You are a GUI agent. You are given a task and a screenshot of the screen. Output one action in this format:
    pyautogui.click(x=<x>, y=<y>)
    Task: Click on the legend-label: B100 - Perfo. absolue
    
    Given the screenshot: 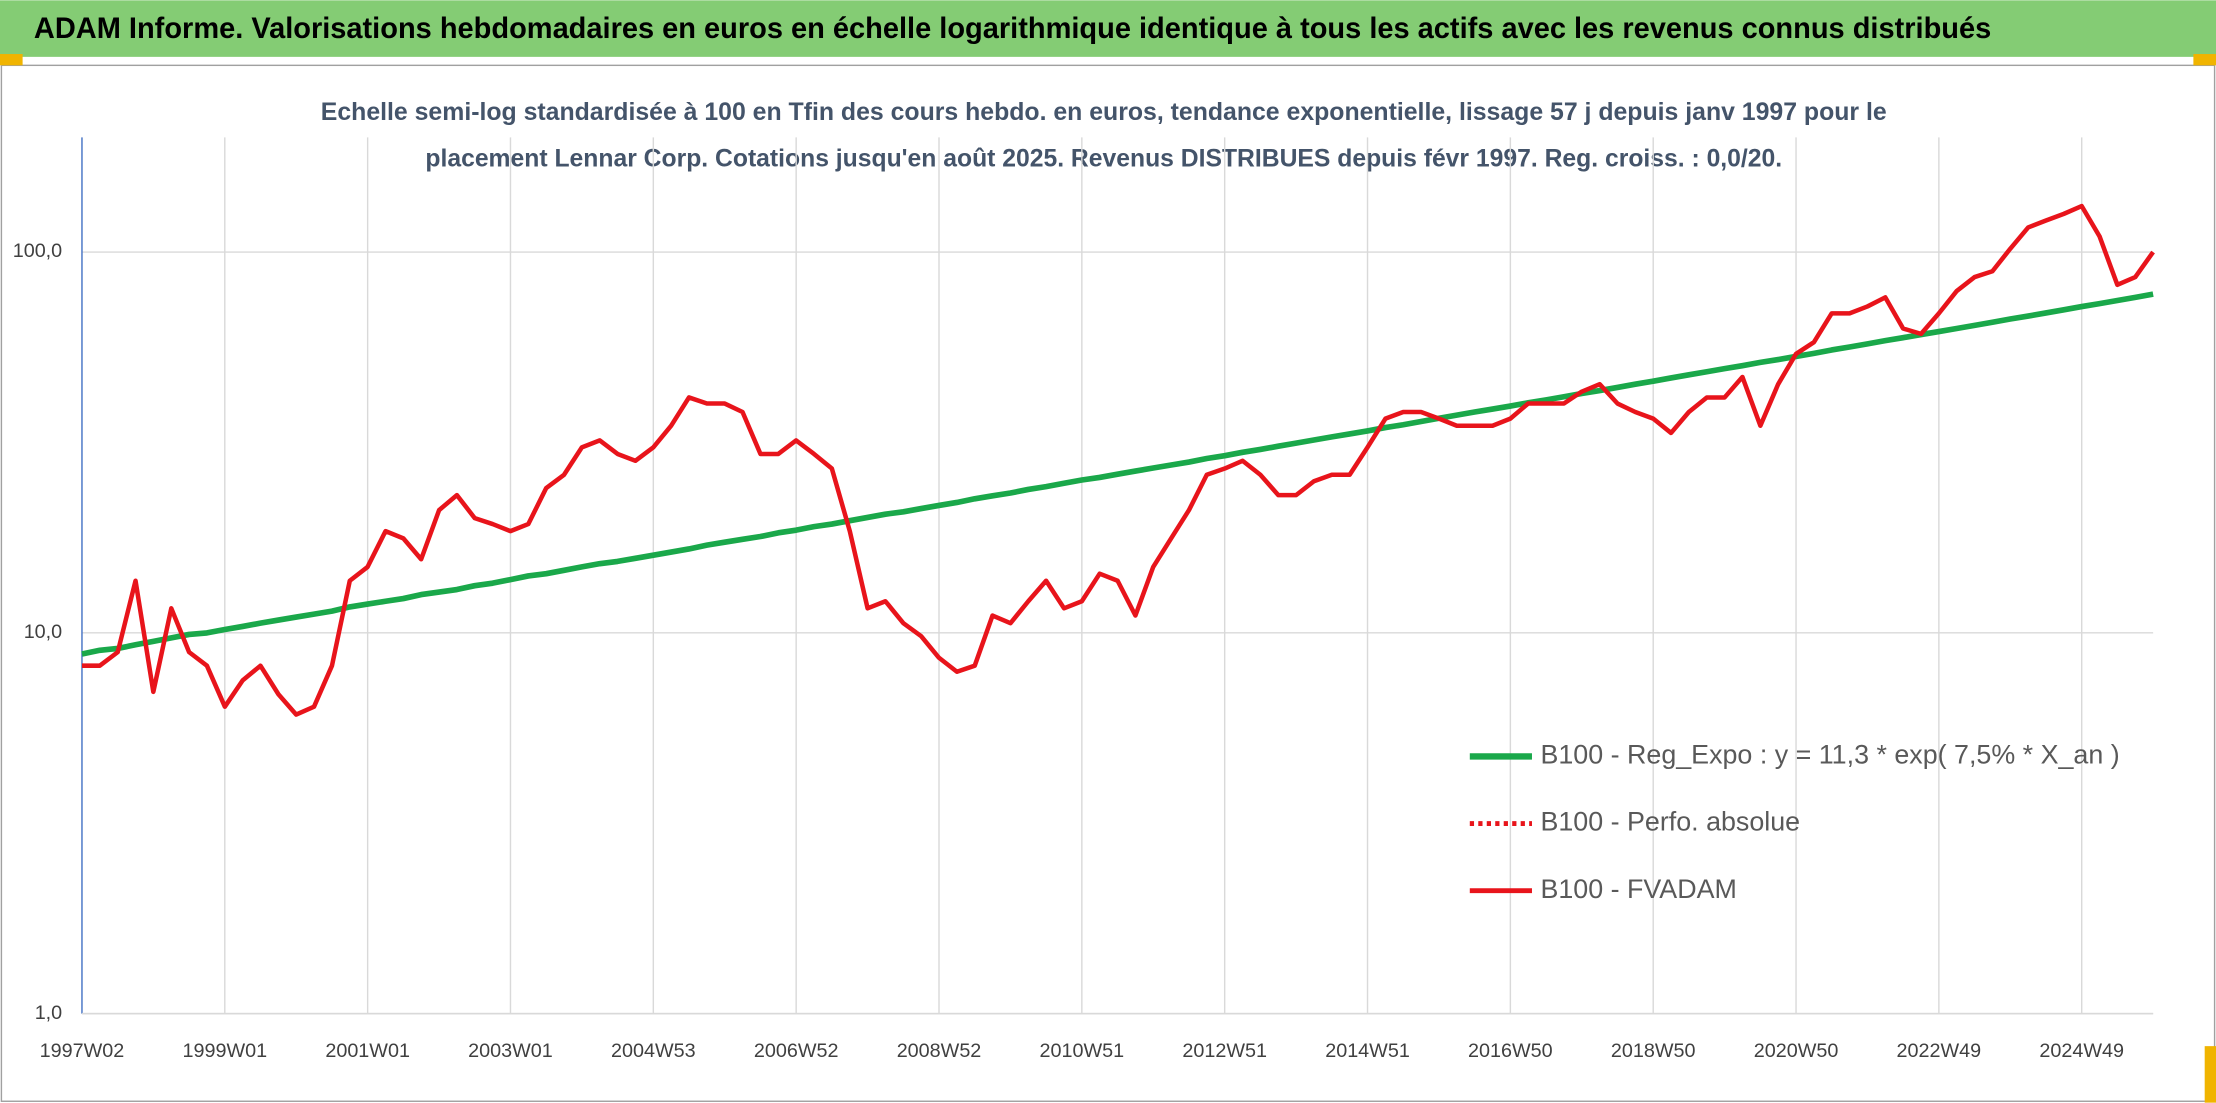 What is the action you would take?
    pyautogui.click(x=1670, y=822)
    